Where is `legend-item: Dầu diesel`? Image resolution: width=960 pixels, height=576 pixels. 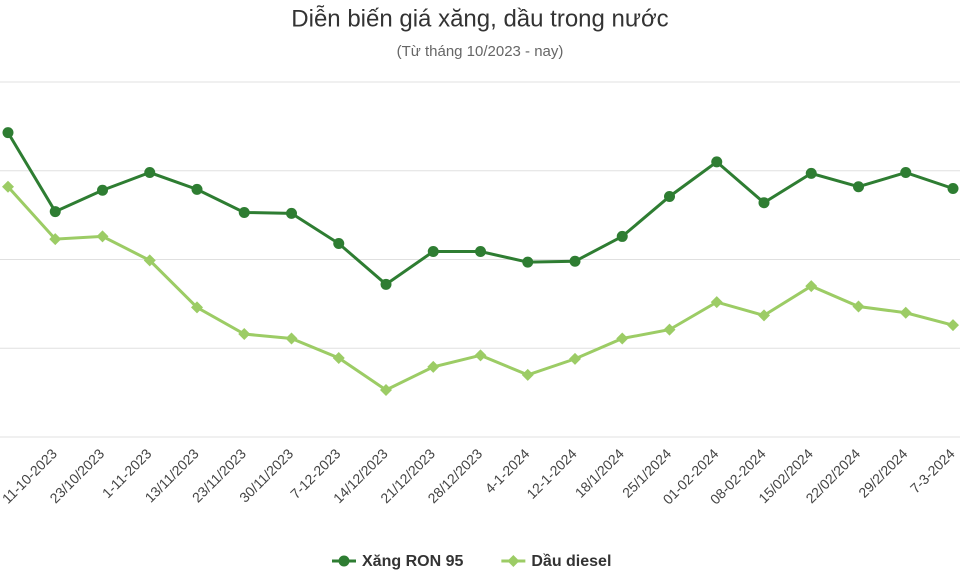 legend-item: Dầu diesel is located at coordinates (556, 561).